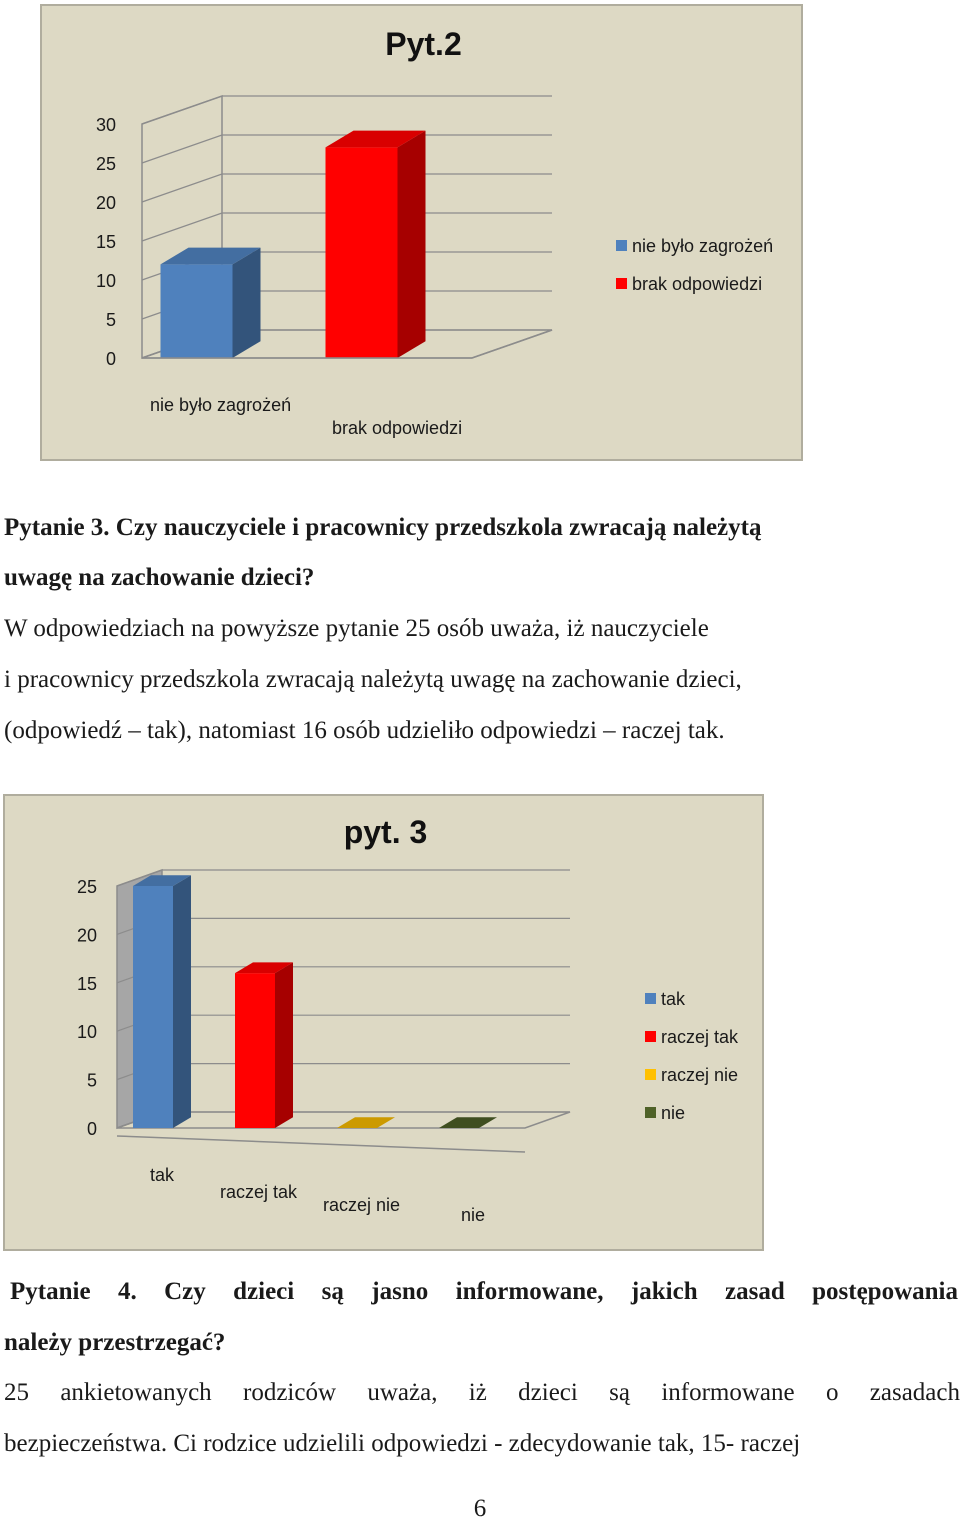 This screenshot has width=960, height=1524. I want to click on x-category-label: tak, so click(162, 1175).